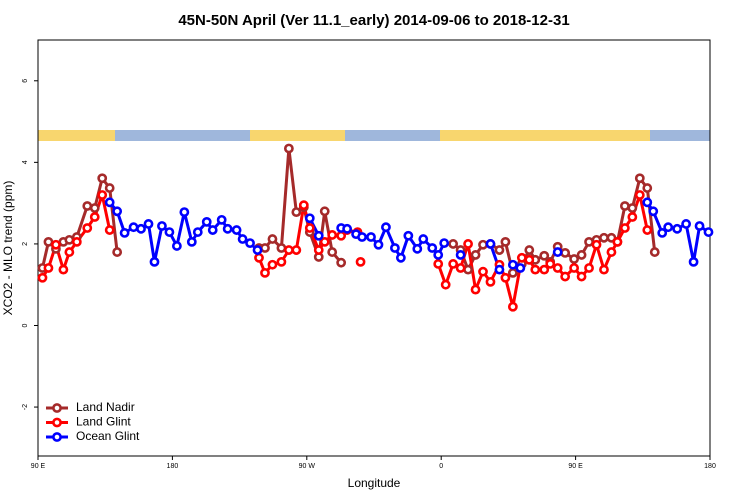 The width and height of the screenshot is (750, 500). What do you see at coordinates (25, 407) in the screenshot?
I see `y-tick-label: -2` at bounding box center [25, 407].